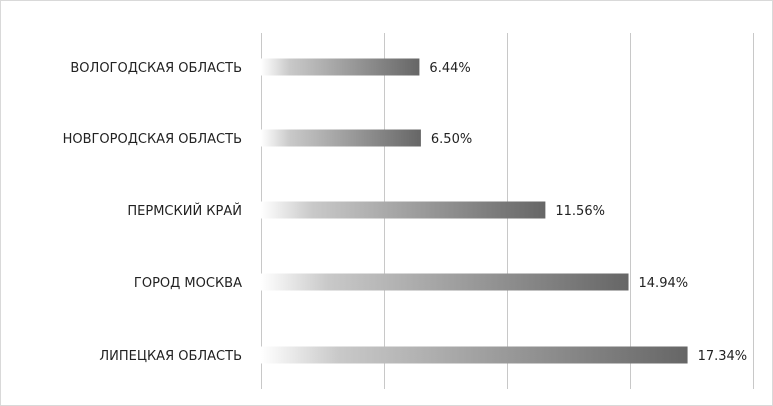 The width and height of the screenshot is (773, 406). Describe the element at coordinates (451, 139) in the screenshot. I see `value-label: 6.50%` at that location.